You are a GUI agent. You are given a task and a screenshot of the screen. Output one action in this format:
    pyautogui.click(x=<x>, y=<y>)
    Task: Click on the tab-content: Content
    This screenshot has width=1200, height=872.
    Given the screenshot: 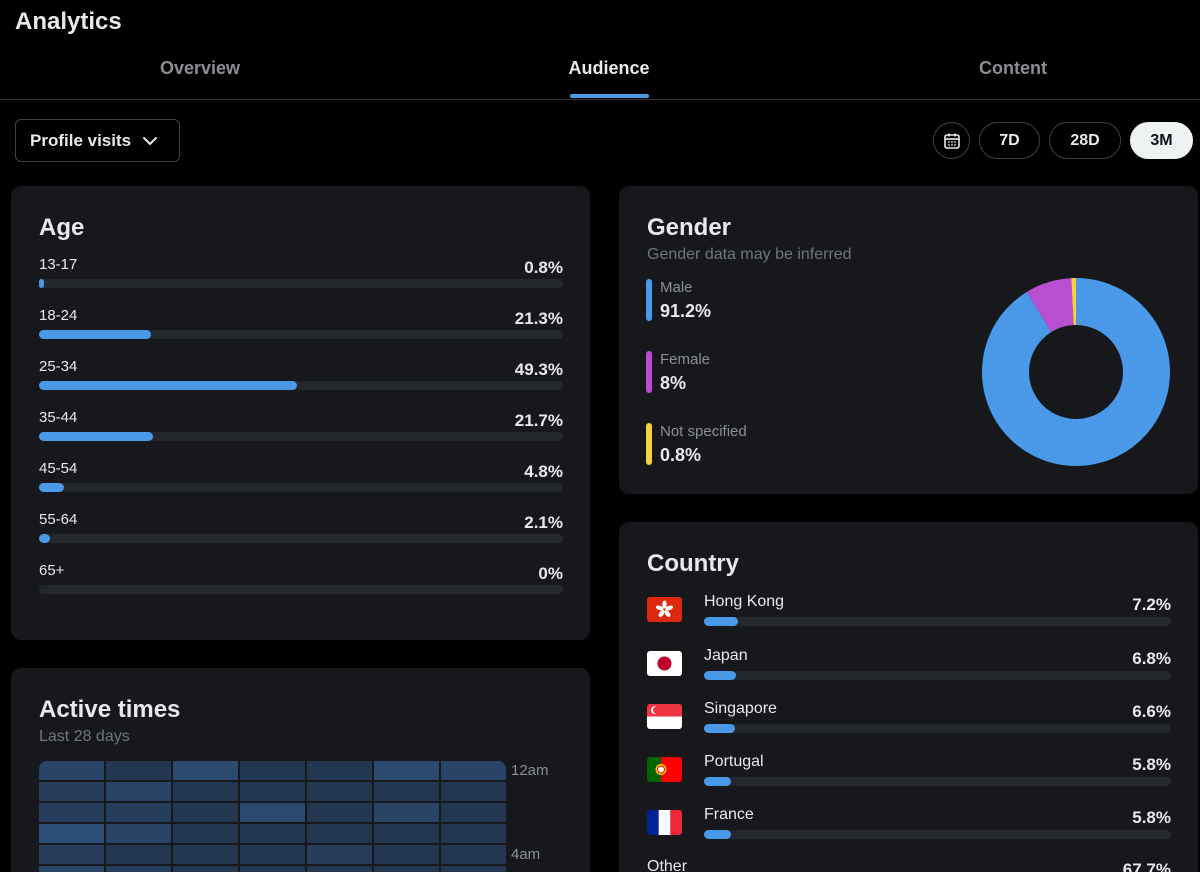 What is the action you would take?
    pyautogui.click(x=1013, y=68)
    